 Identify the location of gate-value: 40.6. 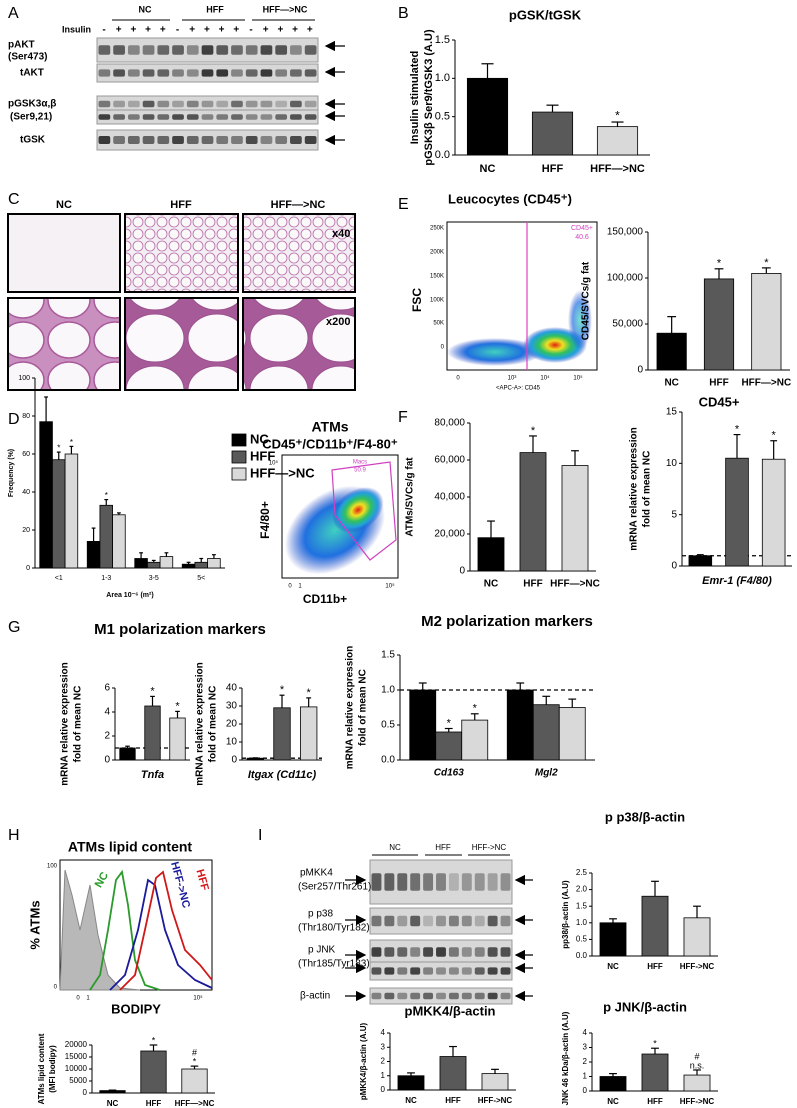
(582, 237).